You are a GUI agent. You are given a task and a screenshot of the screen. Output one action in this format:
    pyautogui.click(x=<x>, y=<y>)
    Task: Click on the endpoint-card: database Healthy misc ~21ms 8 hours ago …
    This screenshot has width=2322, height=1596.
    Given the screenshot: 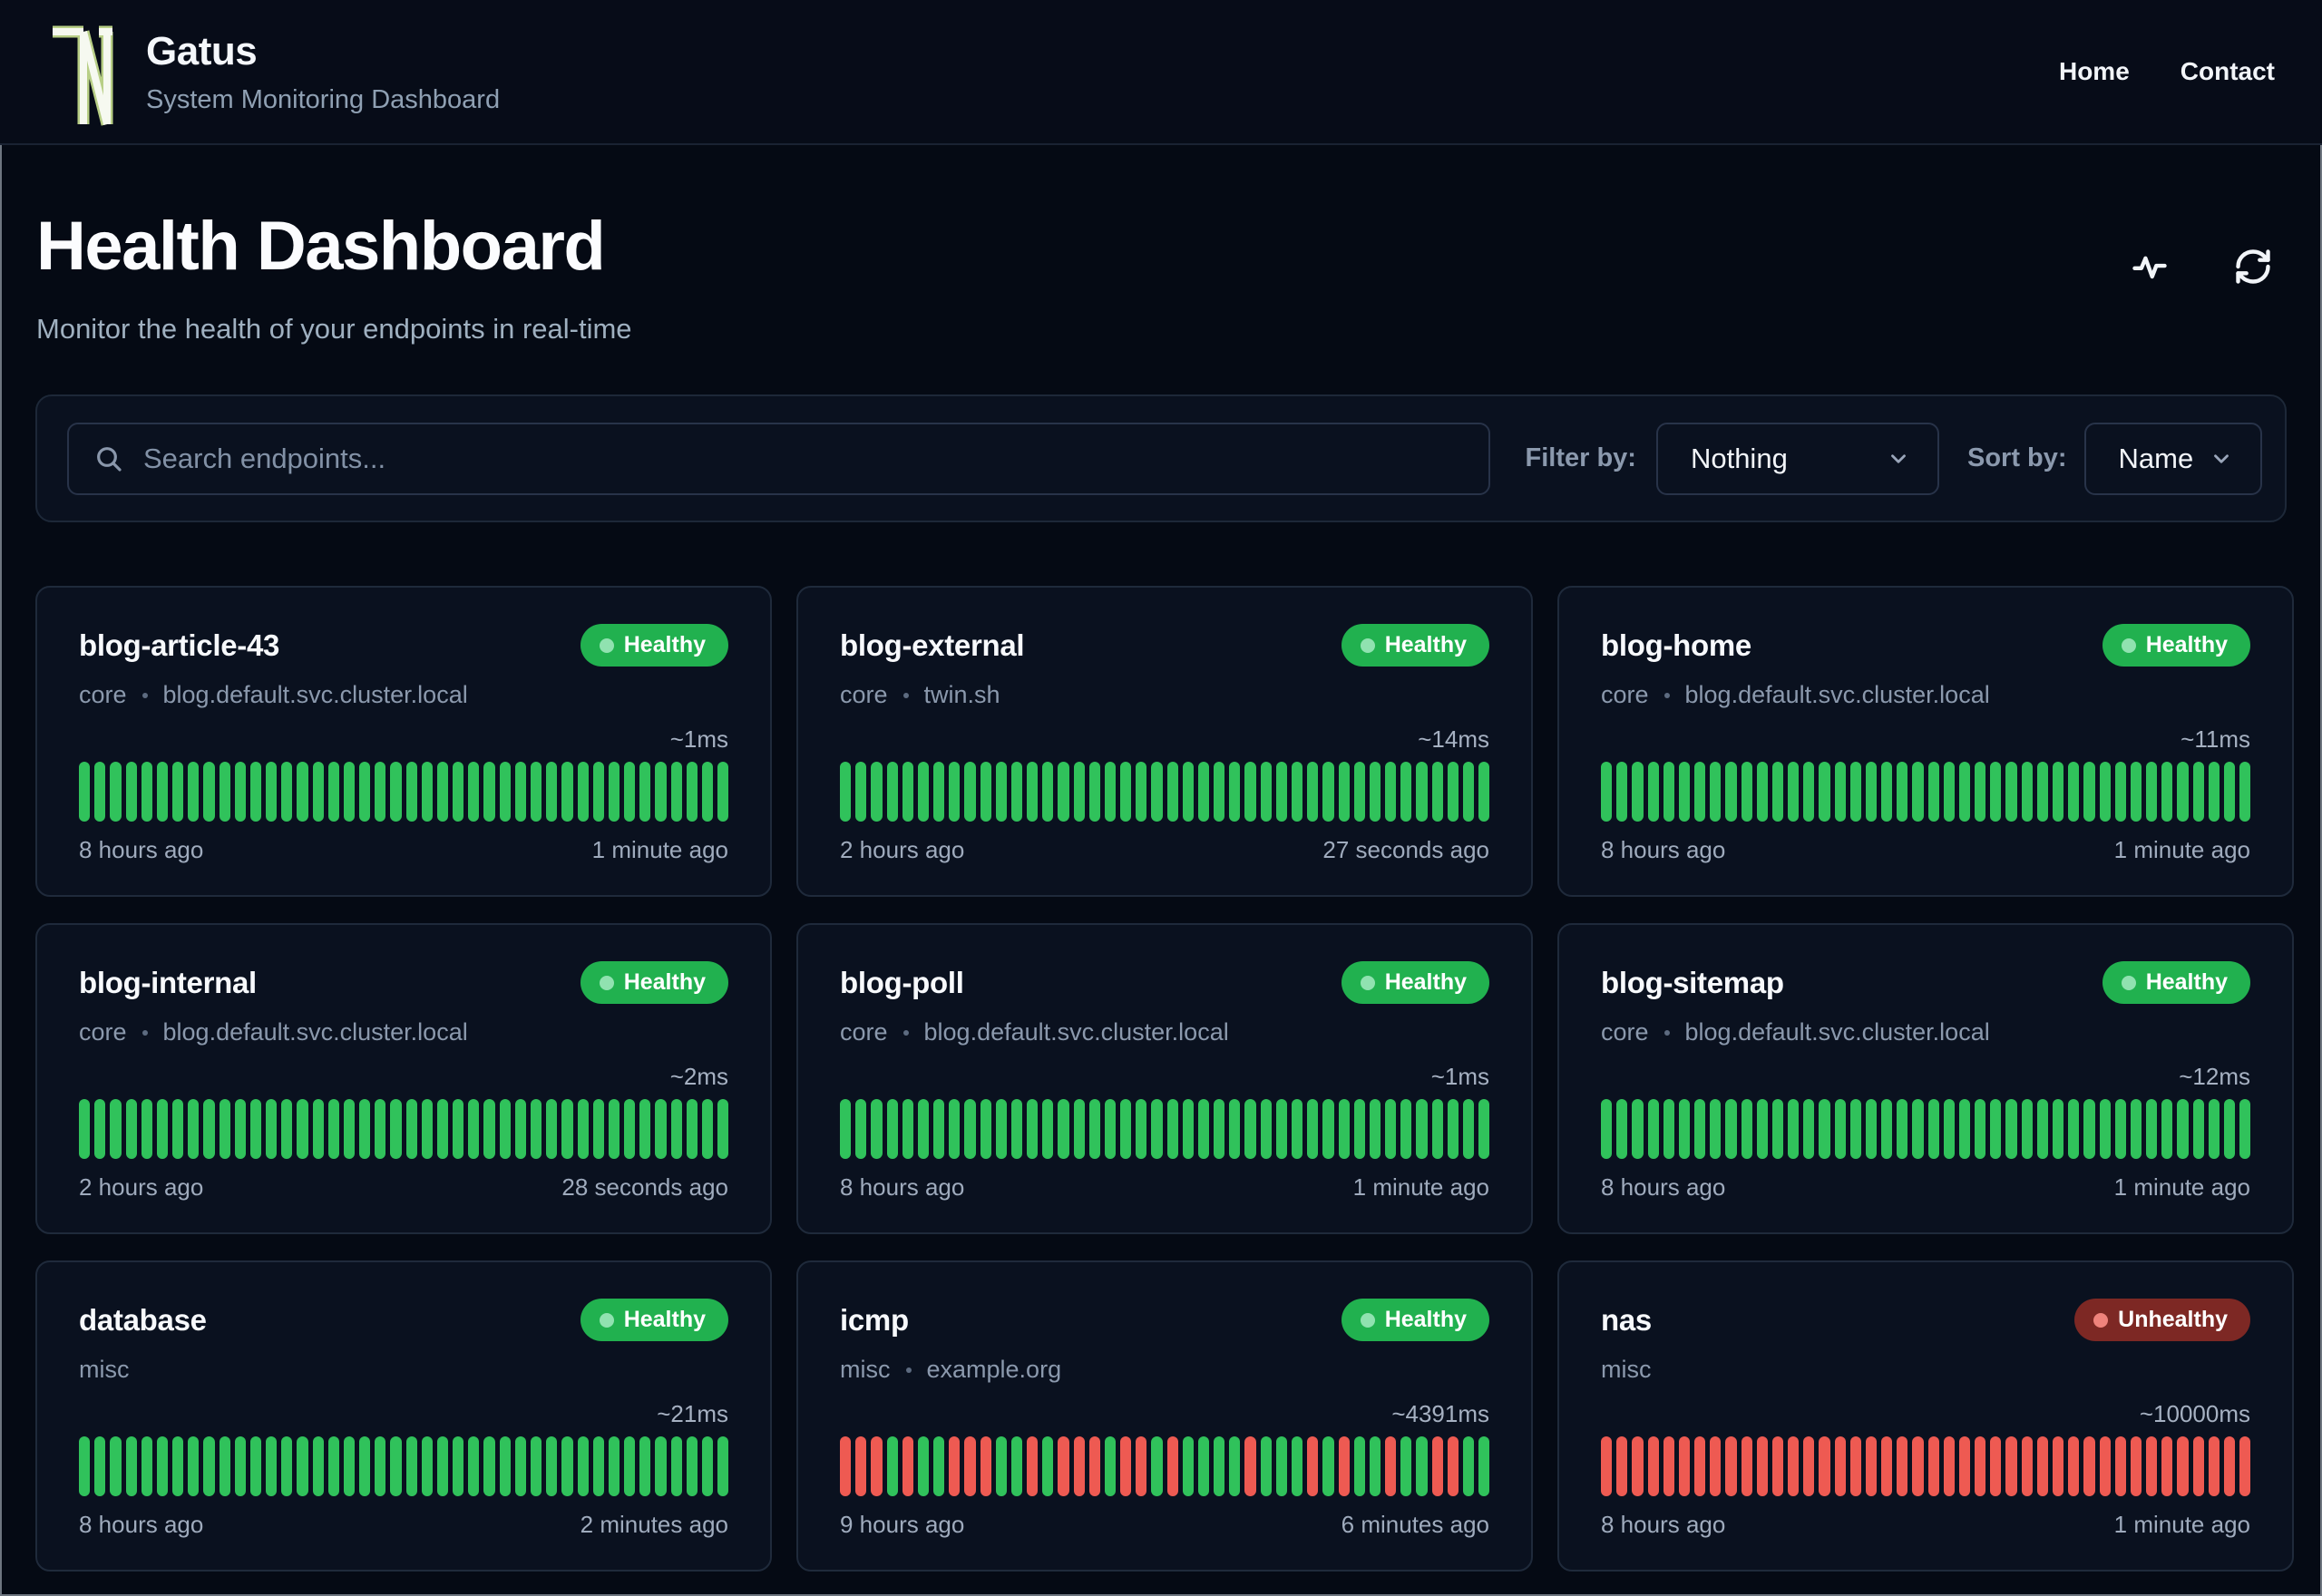 What is the action you would take?
    pyautogui.click(x=403, y=1416)
    